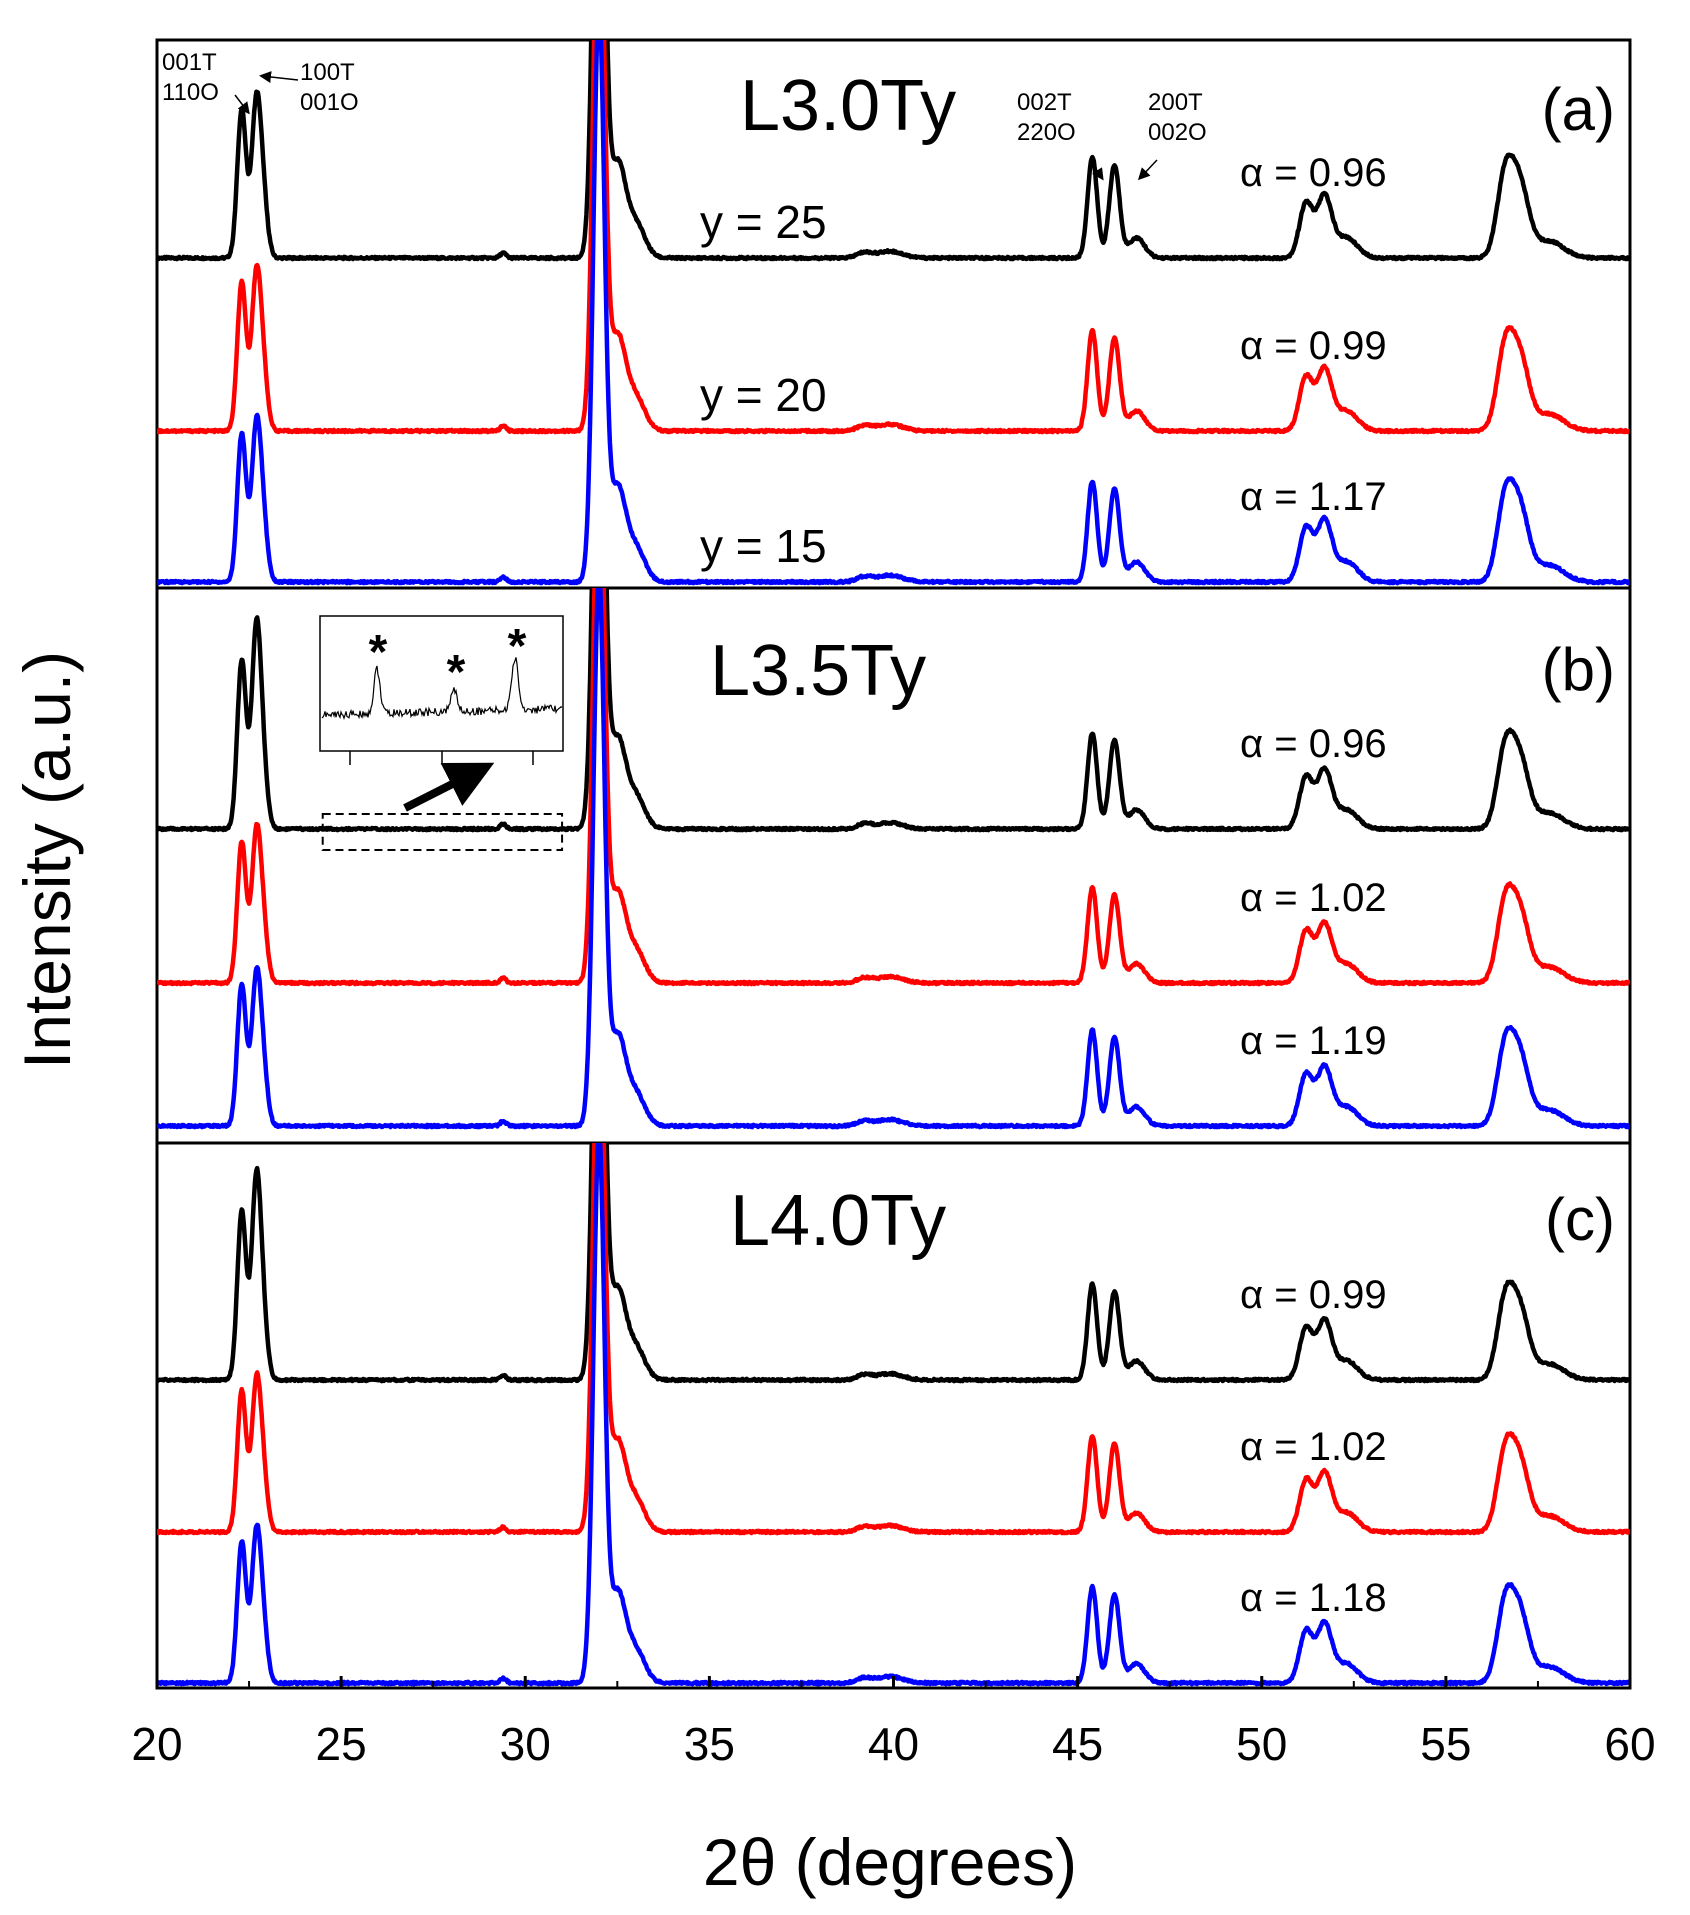 Image resolution: width=1690 pixels, height=1915 pixels. I want to click on x-axis: 20 25 30 35 40 45 50 55 60, so click(893, 1723).